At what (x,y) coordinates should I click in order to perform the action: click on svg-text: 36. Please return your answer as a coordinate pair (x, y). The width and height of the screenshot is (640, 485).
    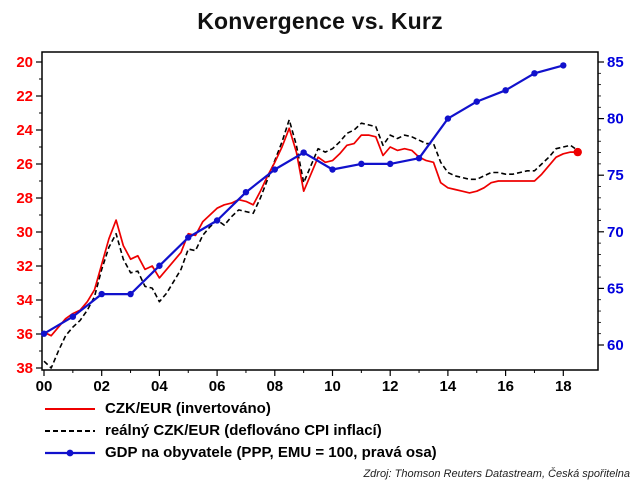
    Looking at the image, I should click on (24, 334).